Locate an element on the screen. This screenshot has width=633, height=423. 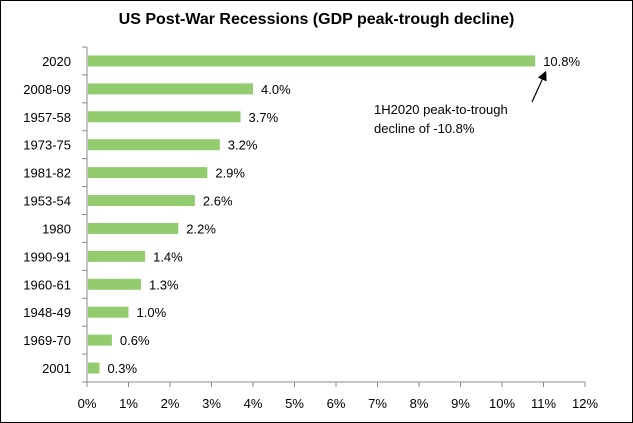
category-label: 2020 is located at coordinates (56, 61).